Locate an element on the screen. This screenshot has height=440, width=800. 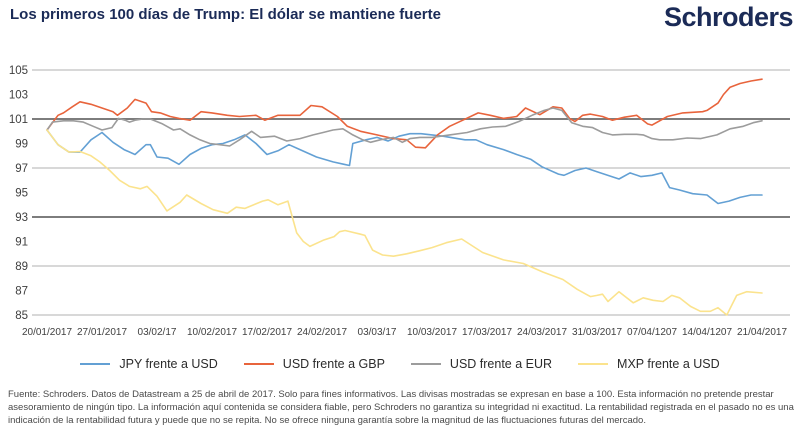
x-tick-8: 17/03/2017 is located at coordinates (487, 332).